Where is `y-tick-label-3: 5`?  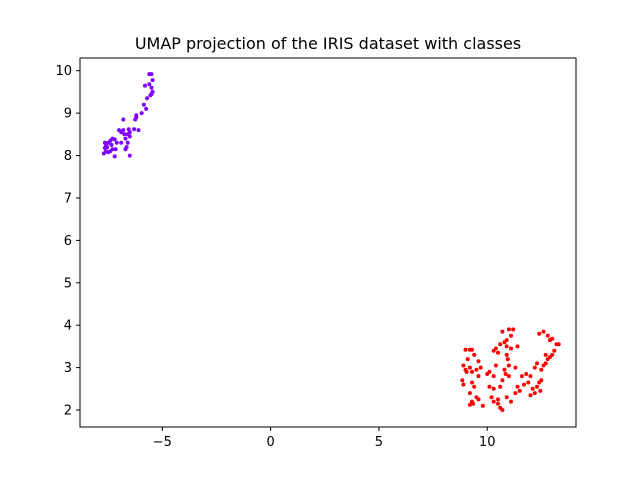
y-tick-label-3: 5 is located at coordinates (68, 283).